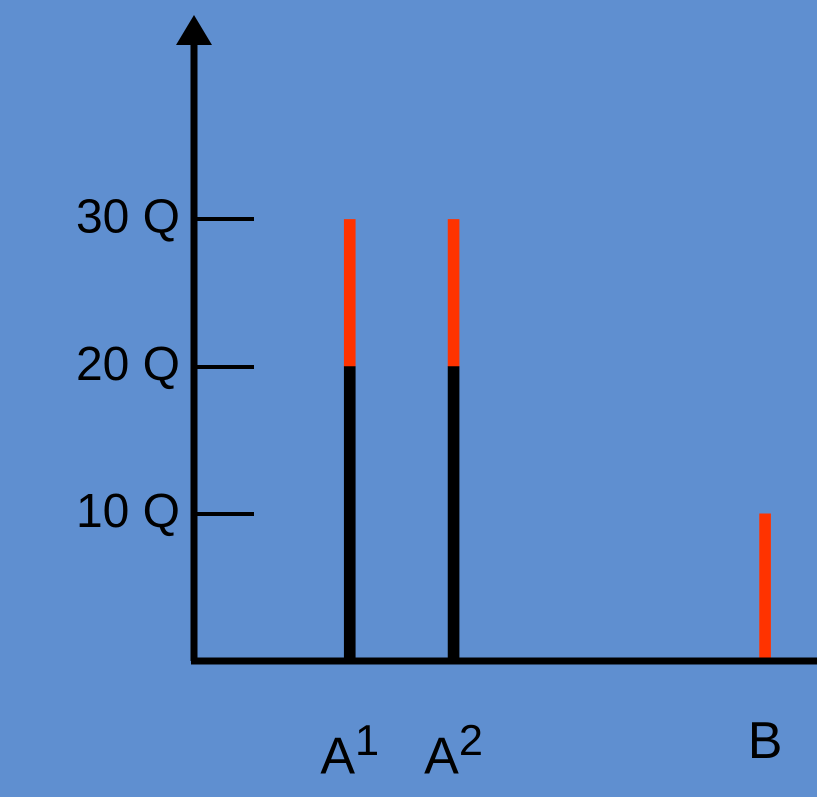 The width and height of the screenshot is (817, 797). Describe the element at coordinates (765, 741) in the screenshot. I see `x-tick-label: B` at that location.